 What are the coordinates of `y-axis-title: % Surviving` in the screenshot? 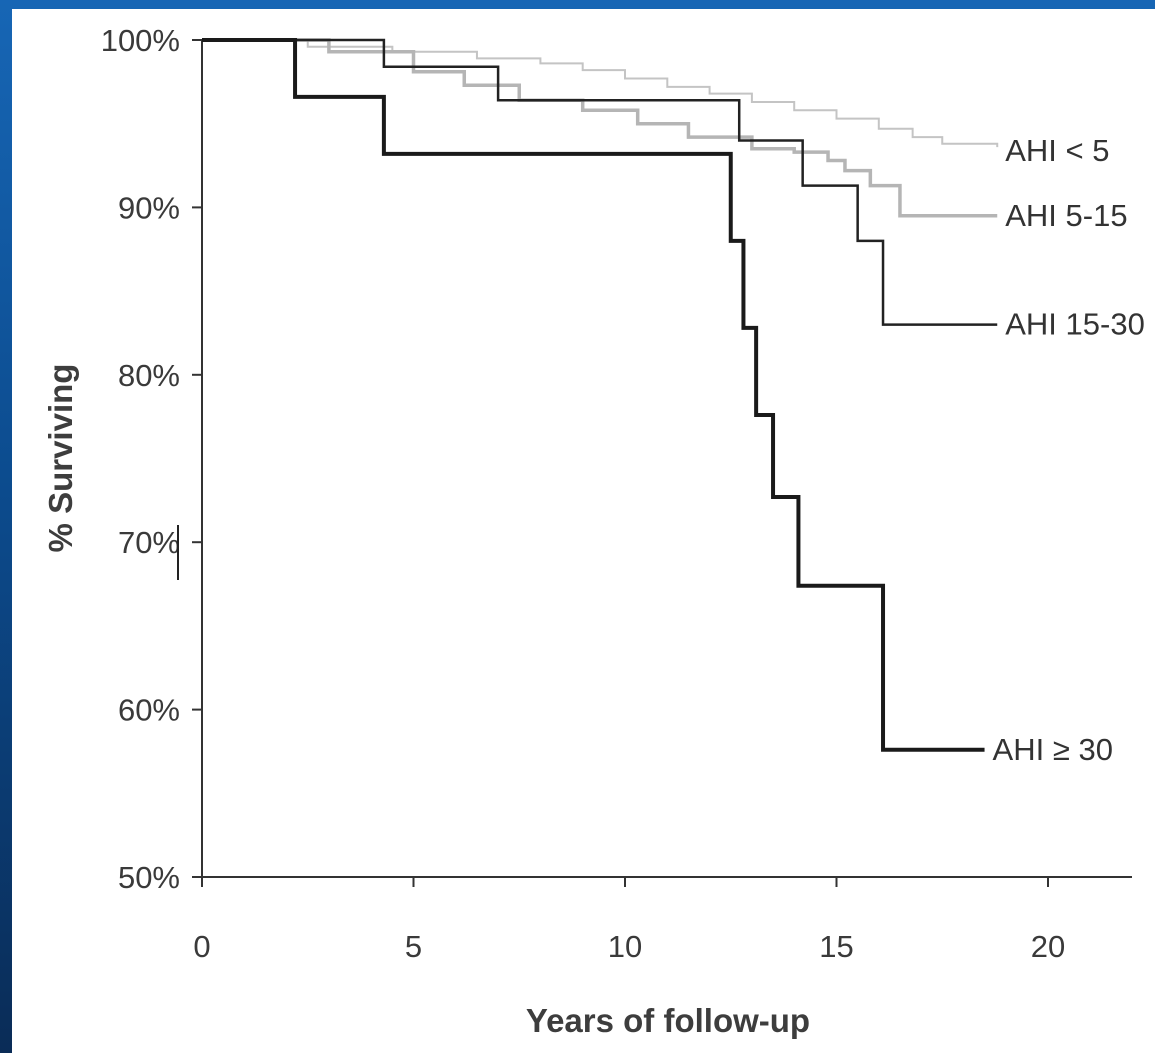 It's located at (60, 458).